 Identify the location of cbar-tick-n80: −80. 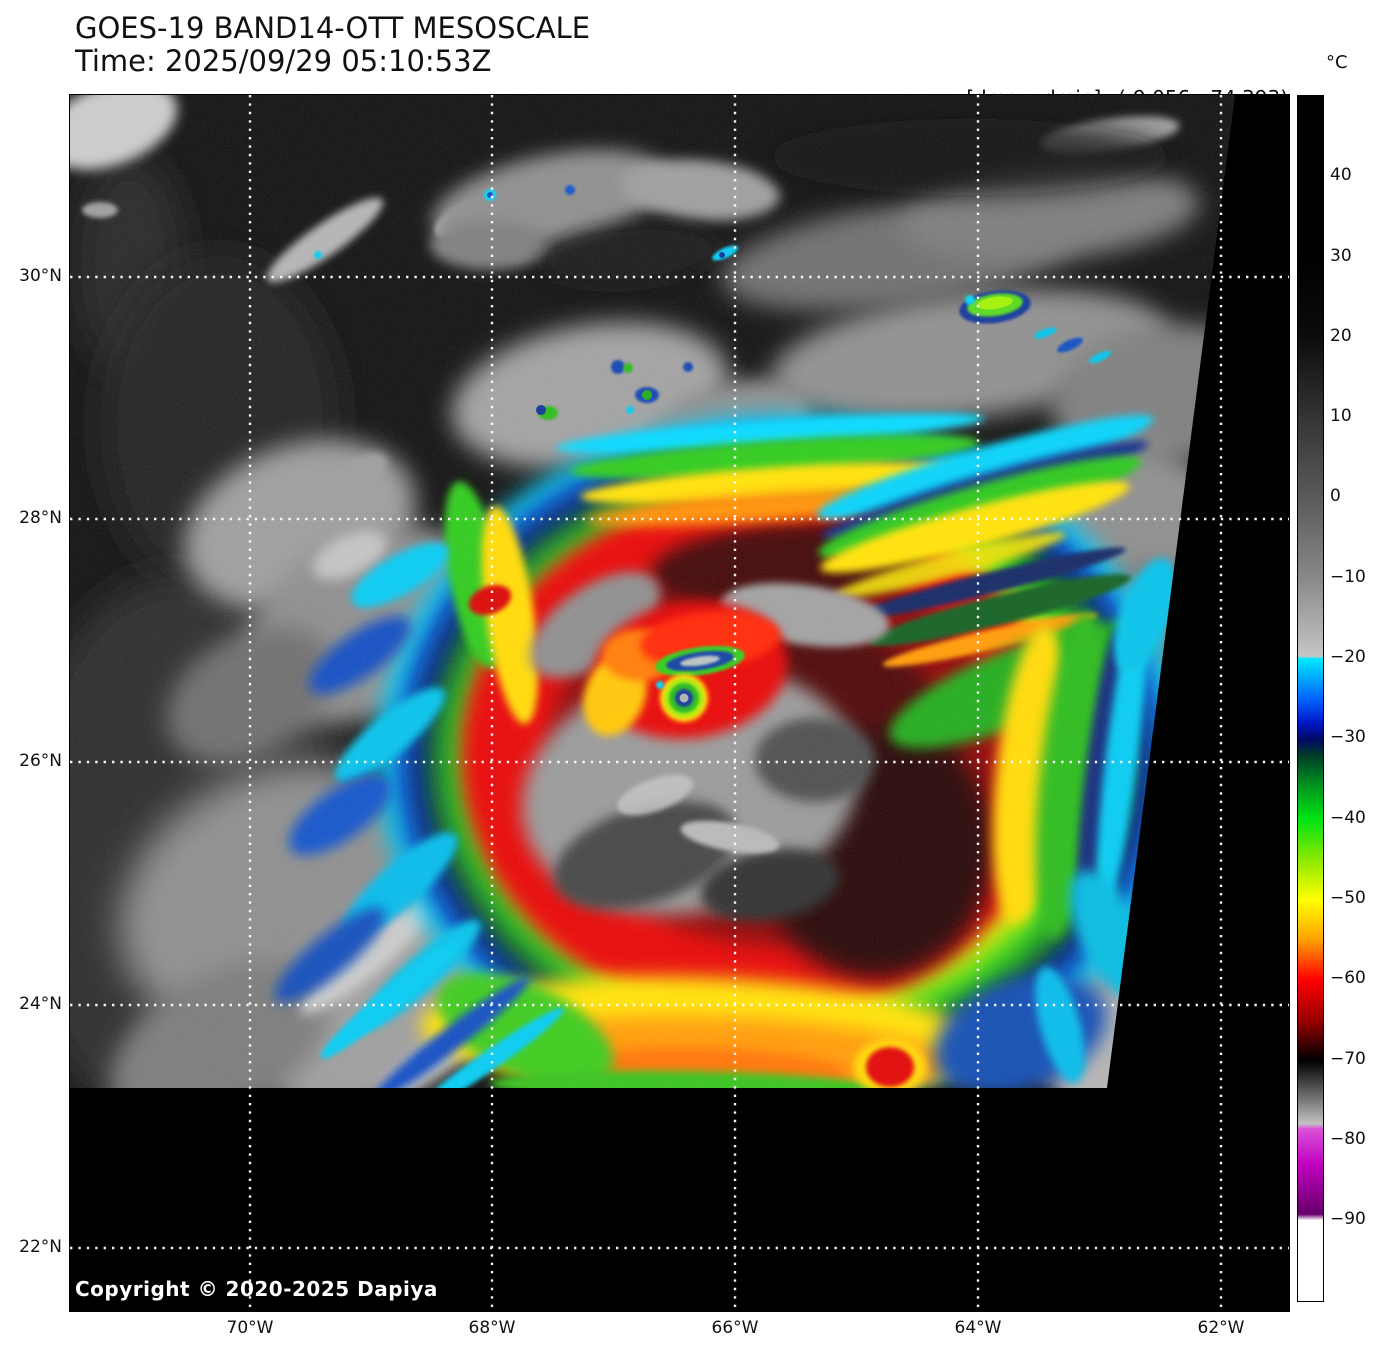
(1348, 1139).